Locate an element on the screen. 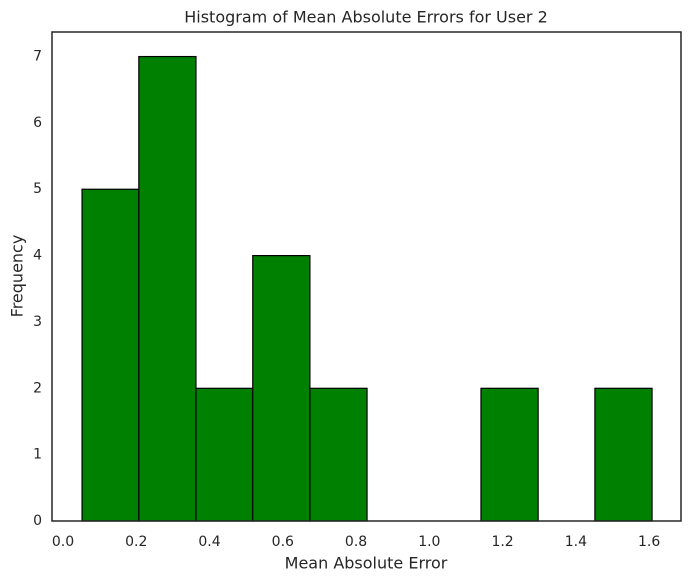  y-tick-label: 4 is located at coordinates (37, 256).